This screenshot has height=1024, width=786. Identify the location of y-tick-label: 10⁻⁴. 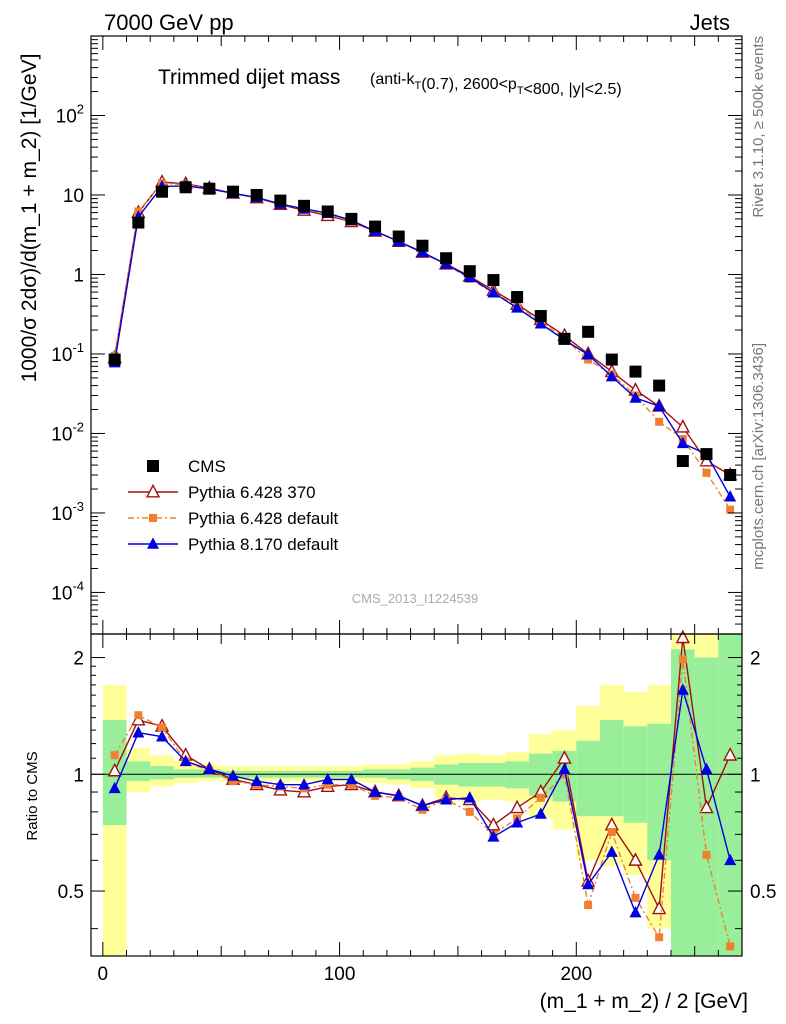
(67, 591).